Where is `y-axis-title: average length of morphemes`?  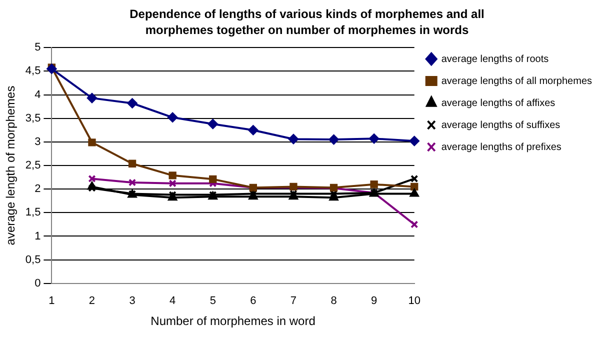
y-axis-title: average length of morphemes is located at coordinates (11, 166).